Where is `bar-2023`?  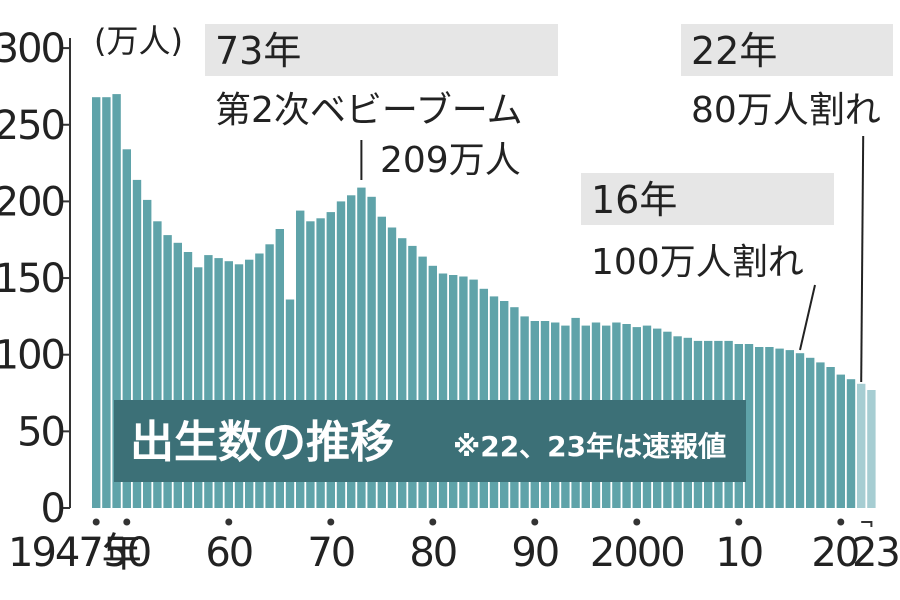
bar-2023 is located at coordinates (871, 449).